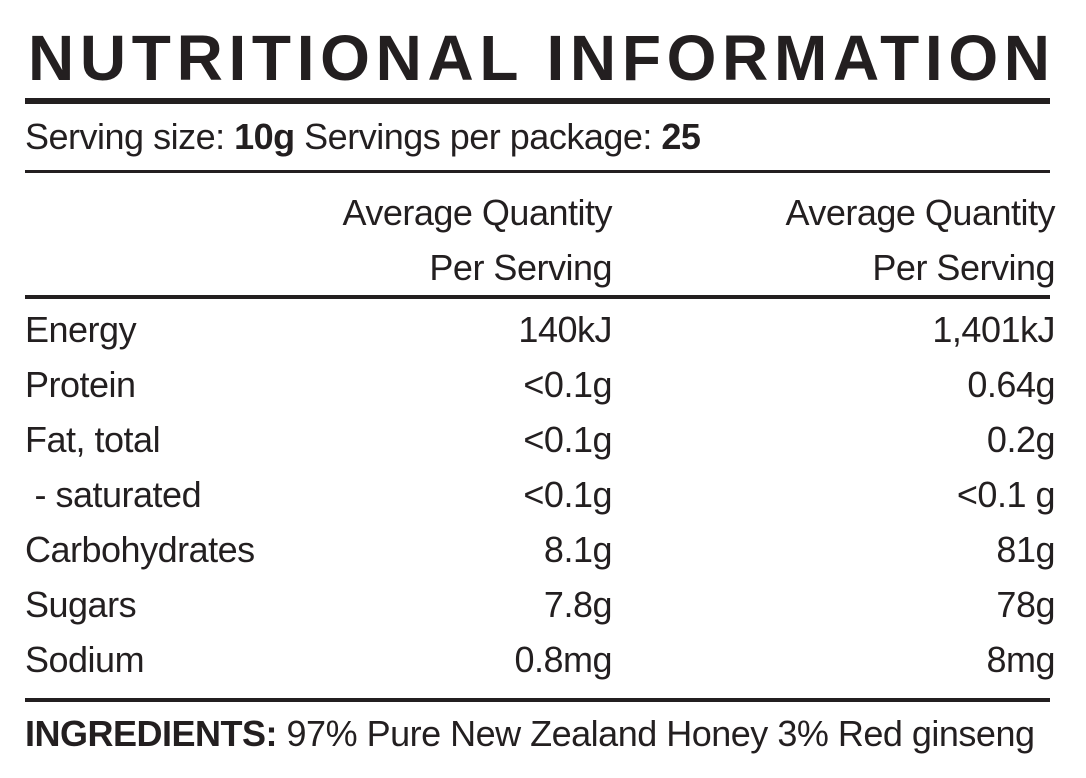  What do you see at coordinates (125, 136) in the screenshot?
I see `serving-size-label: Serving size:` at bounding box center [125, 136].